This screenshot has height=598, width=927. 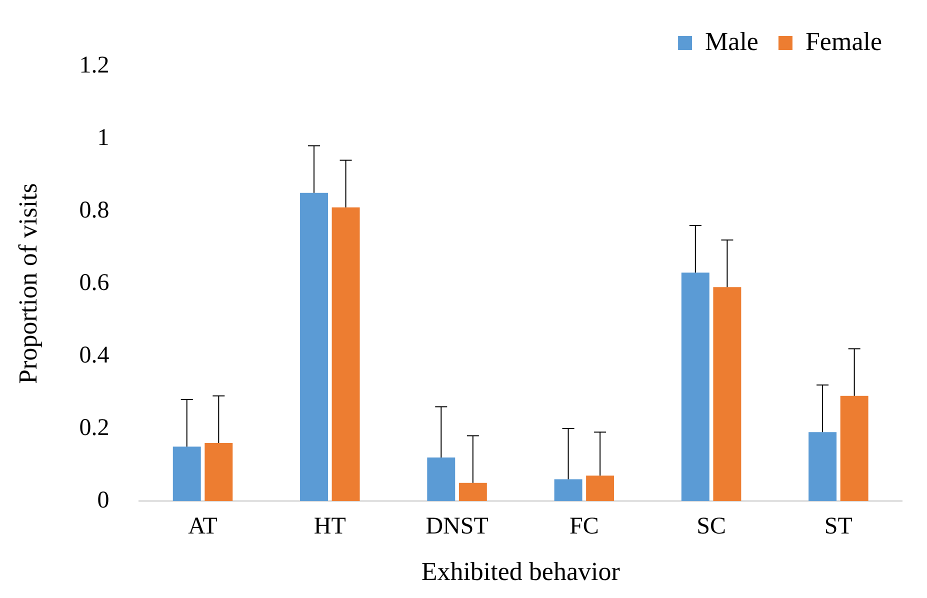 I want to click on legend-label: Male, so click(x=731, y=41).